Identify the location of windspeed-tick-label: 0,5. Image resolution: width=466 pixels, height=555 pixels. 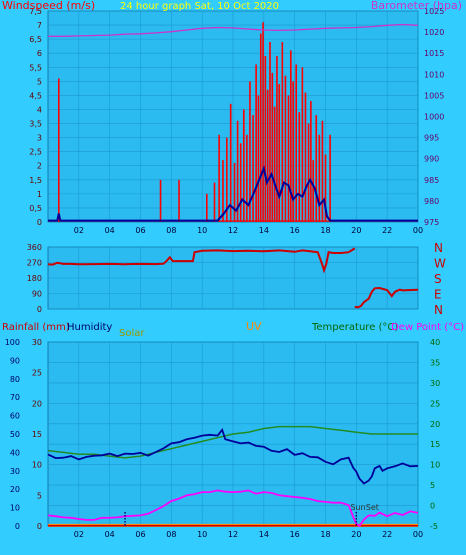
(35, 208).